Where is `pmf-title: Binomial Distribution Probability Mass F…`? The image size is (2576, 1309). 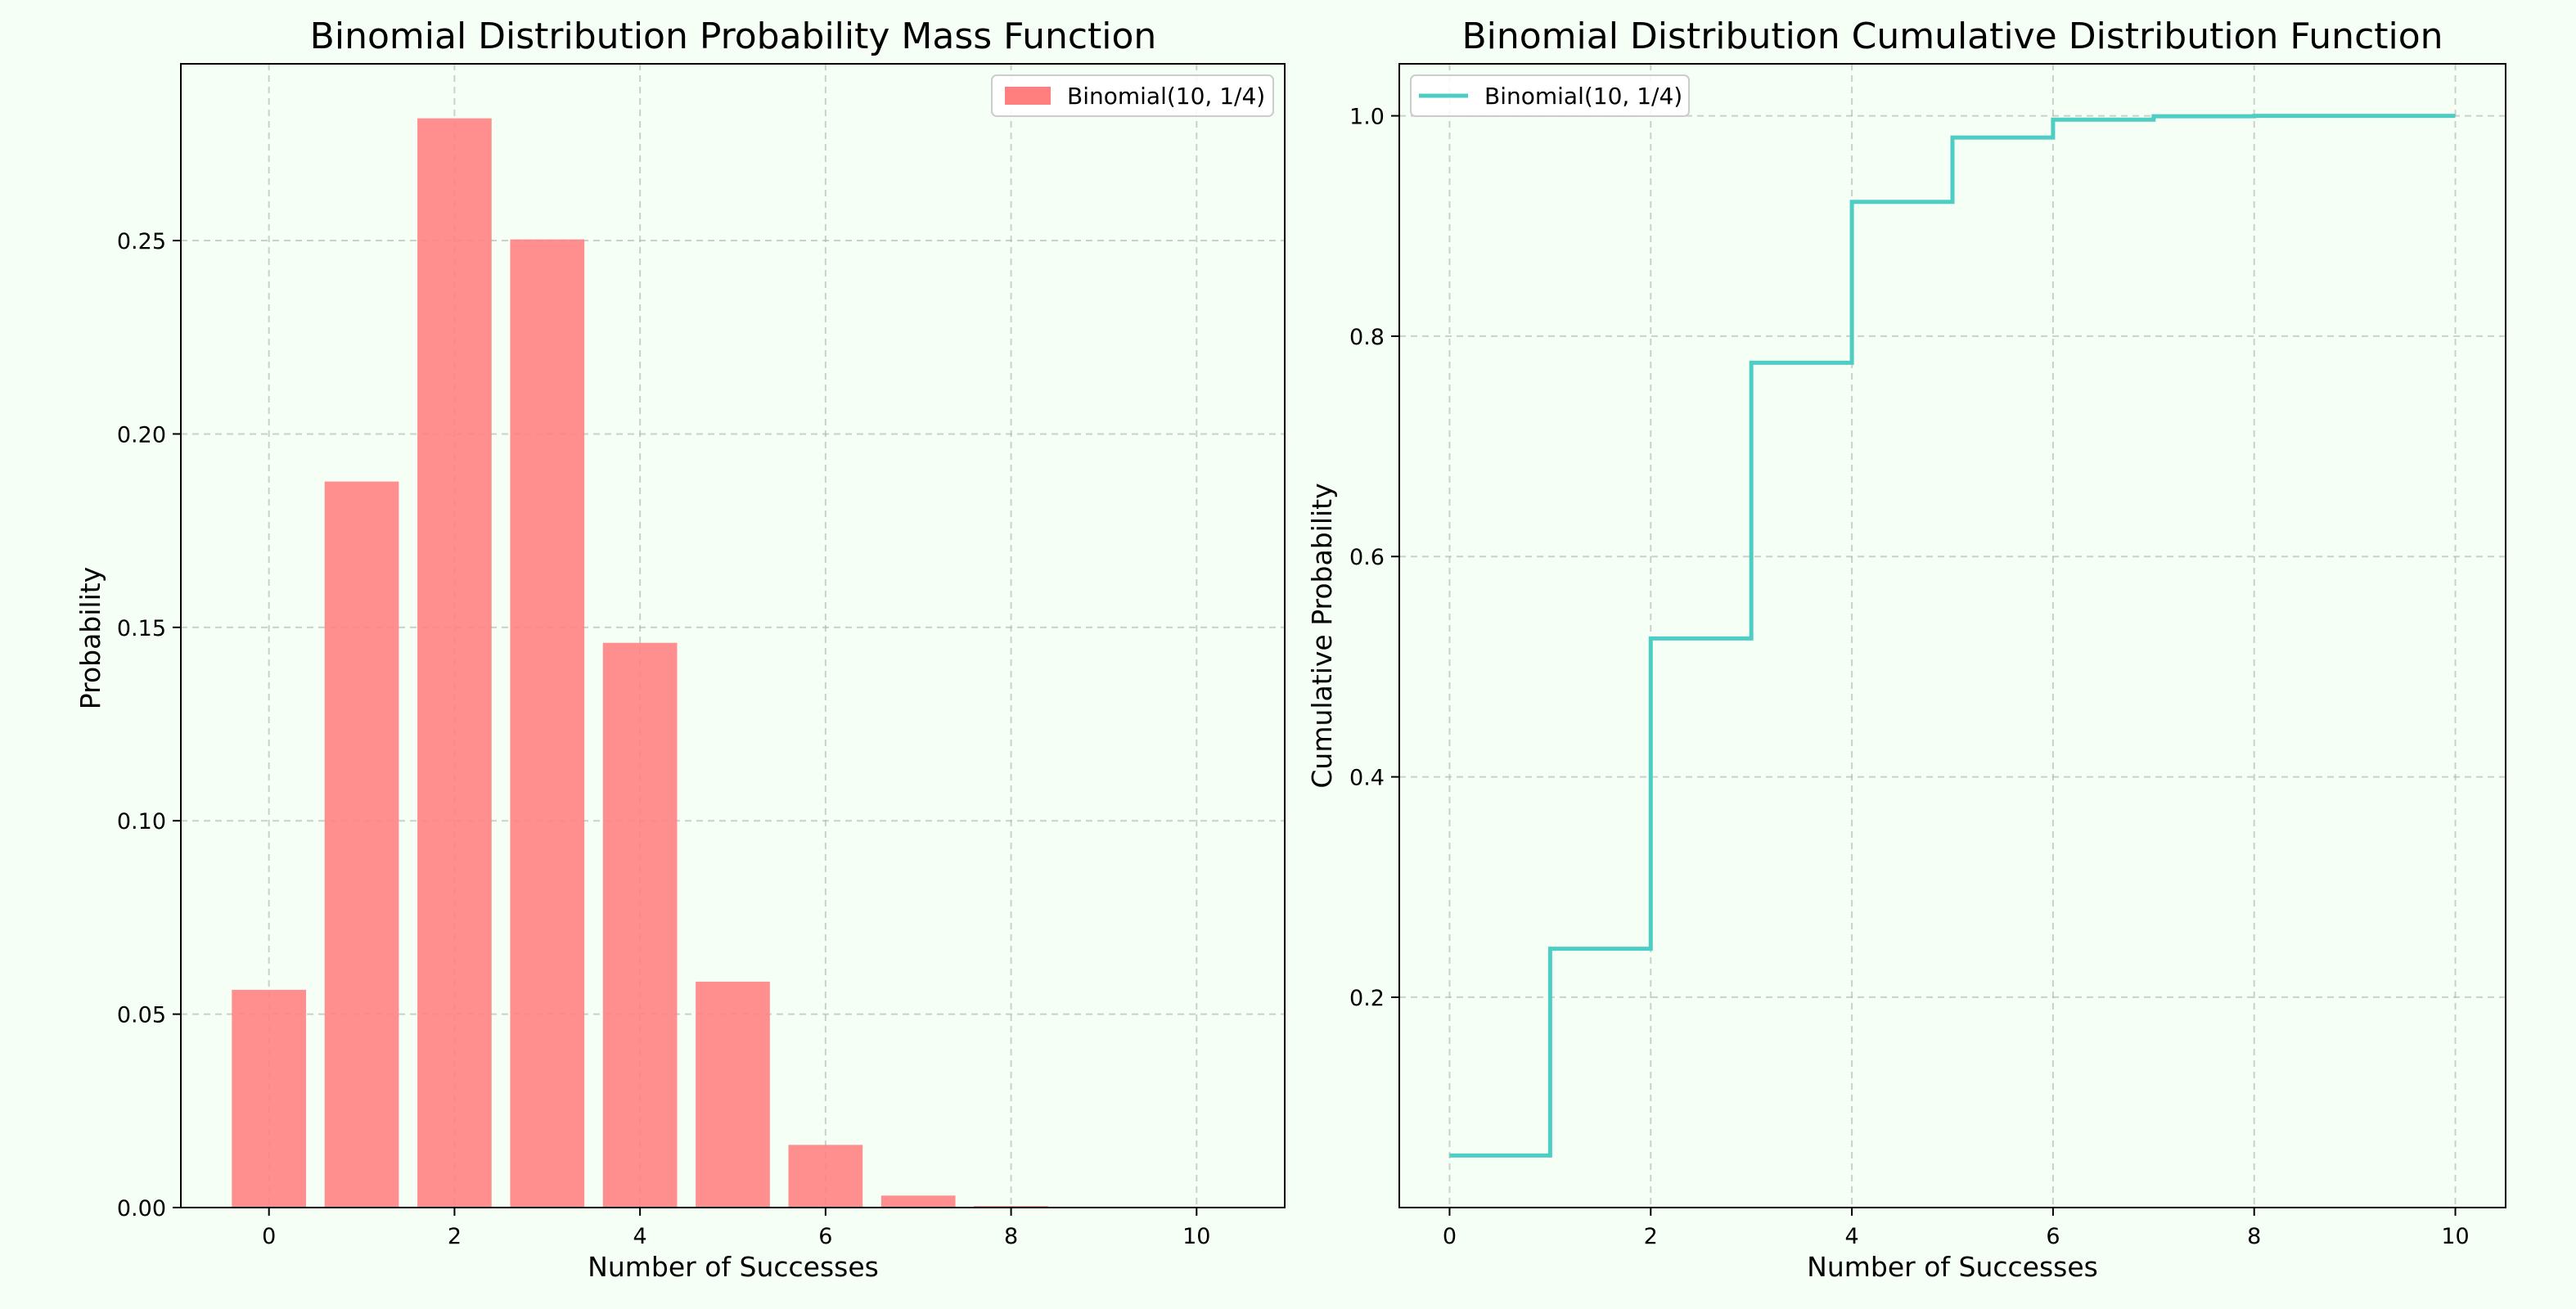
pmf-title: Binomial Distribution Probability Mass F… is located at coordinates (733, 36).